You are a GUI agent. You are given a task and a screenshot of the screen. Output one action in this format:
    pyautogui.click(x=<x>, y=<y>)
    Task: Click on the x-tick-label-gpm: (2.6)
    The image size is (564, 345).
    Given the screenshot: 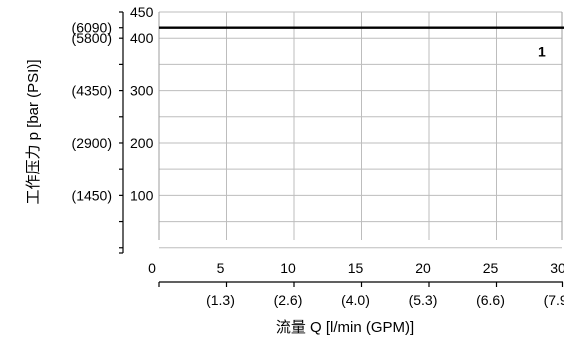 What is the action you would take?
    pyautogui.click(x=288, y=300)
    